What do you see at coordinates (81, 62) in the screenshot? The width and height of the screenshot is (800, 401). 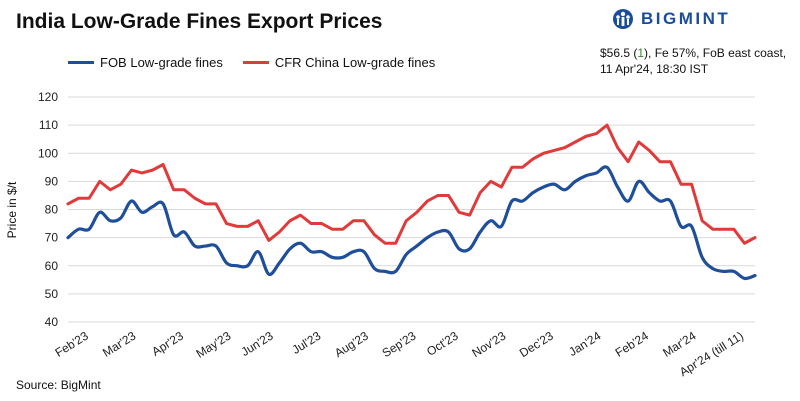 I see `legend-swatch-fob` at bounding box center [81, 62].